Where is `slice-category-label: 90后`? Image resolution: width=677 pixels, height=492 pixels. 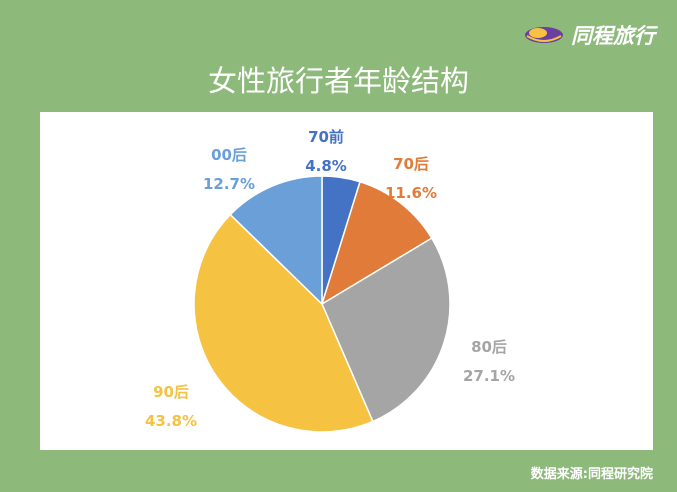
slice-category-label: 90后 is located at coordinates (171, 392).